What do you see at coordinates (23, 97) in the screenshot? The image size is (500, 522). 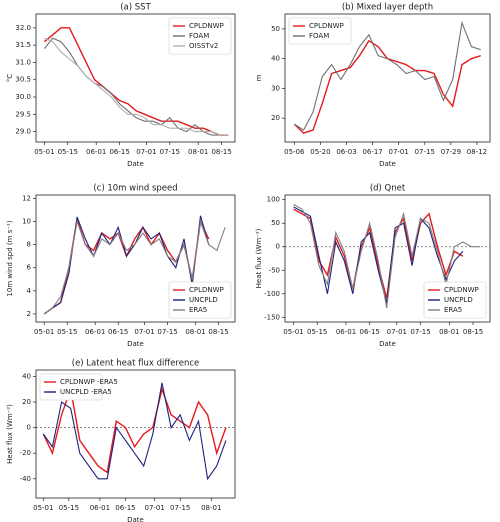 I see `y-tick-label: 30.0` at bounding box center [23, 97].